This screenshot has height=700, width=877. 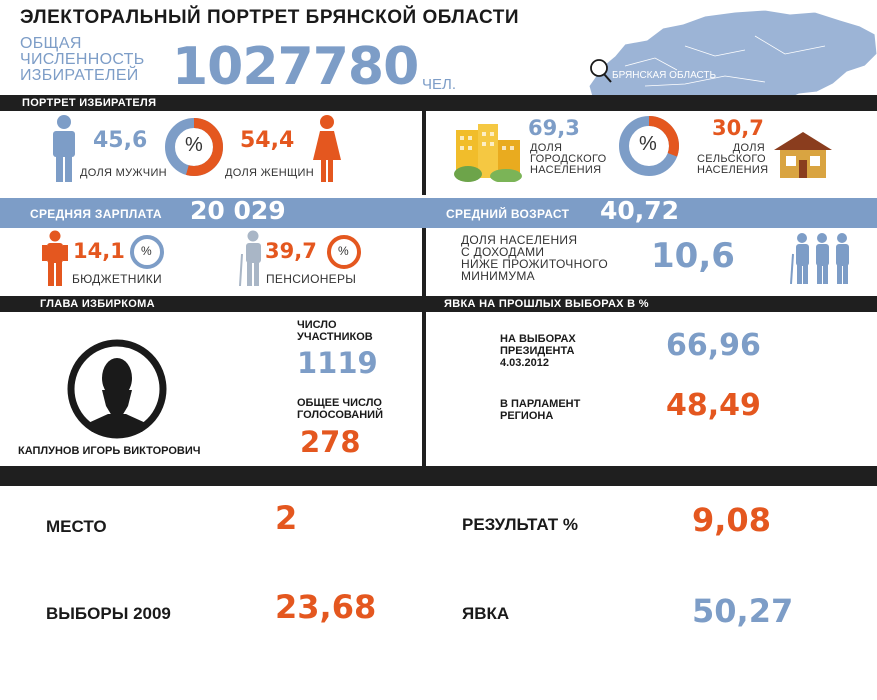 I want to click on place-label: МЕСТО, so click(x=76, y=526).